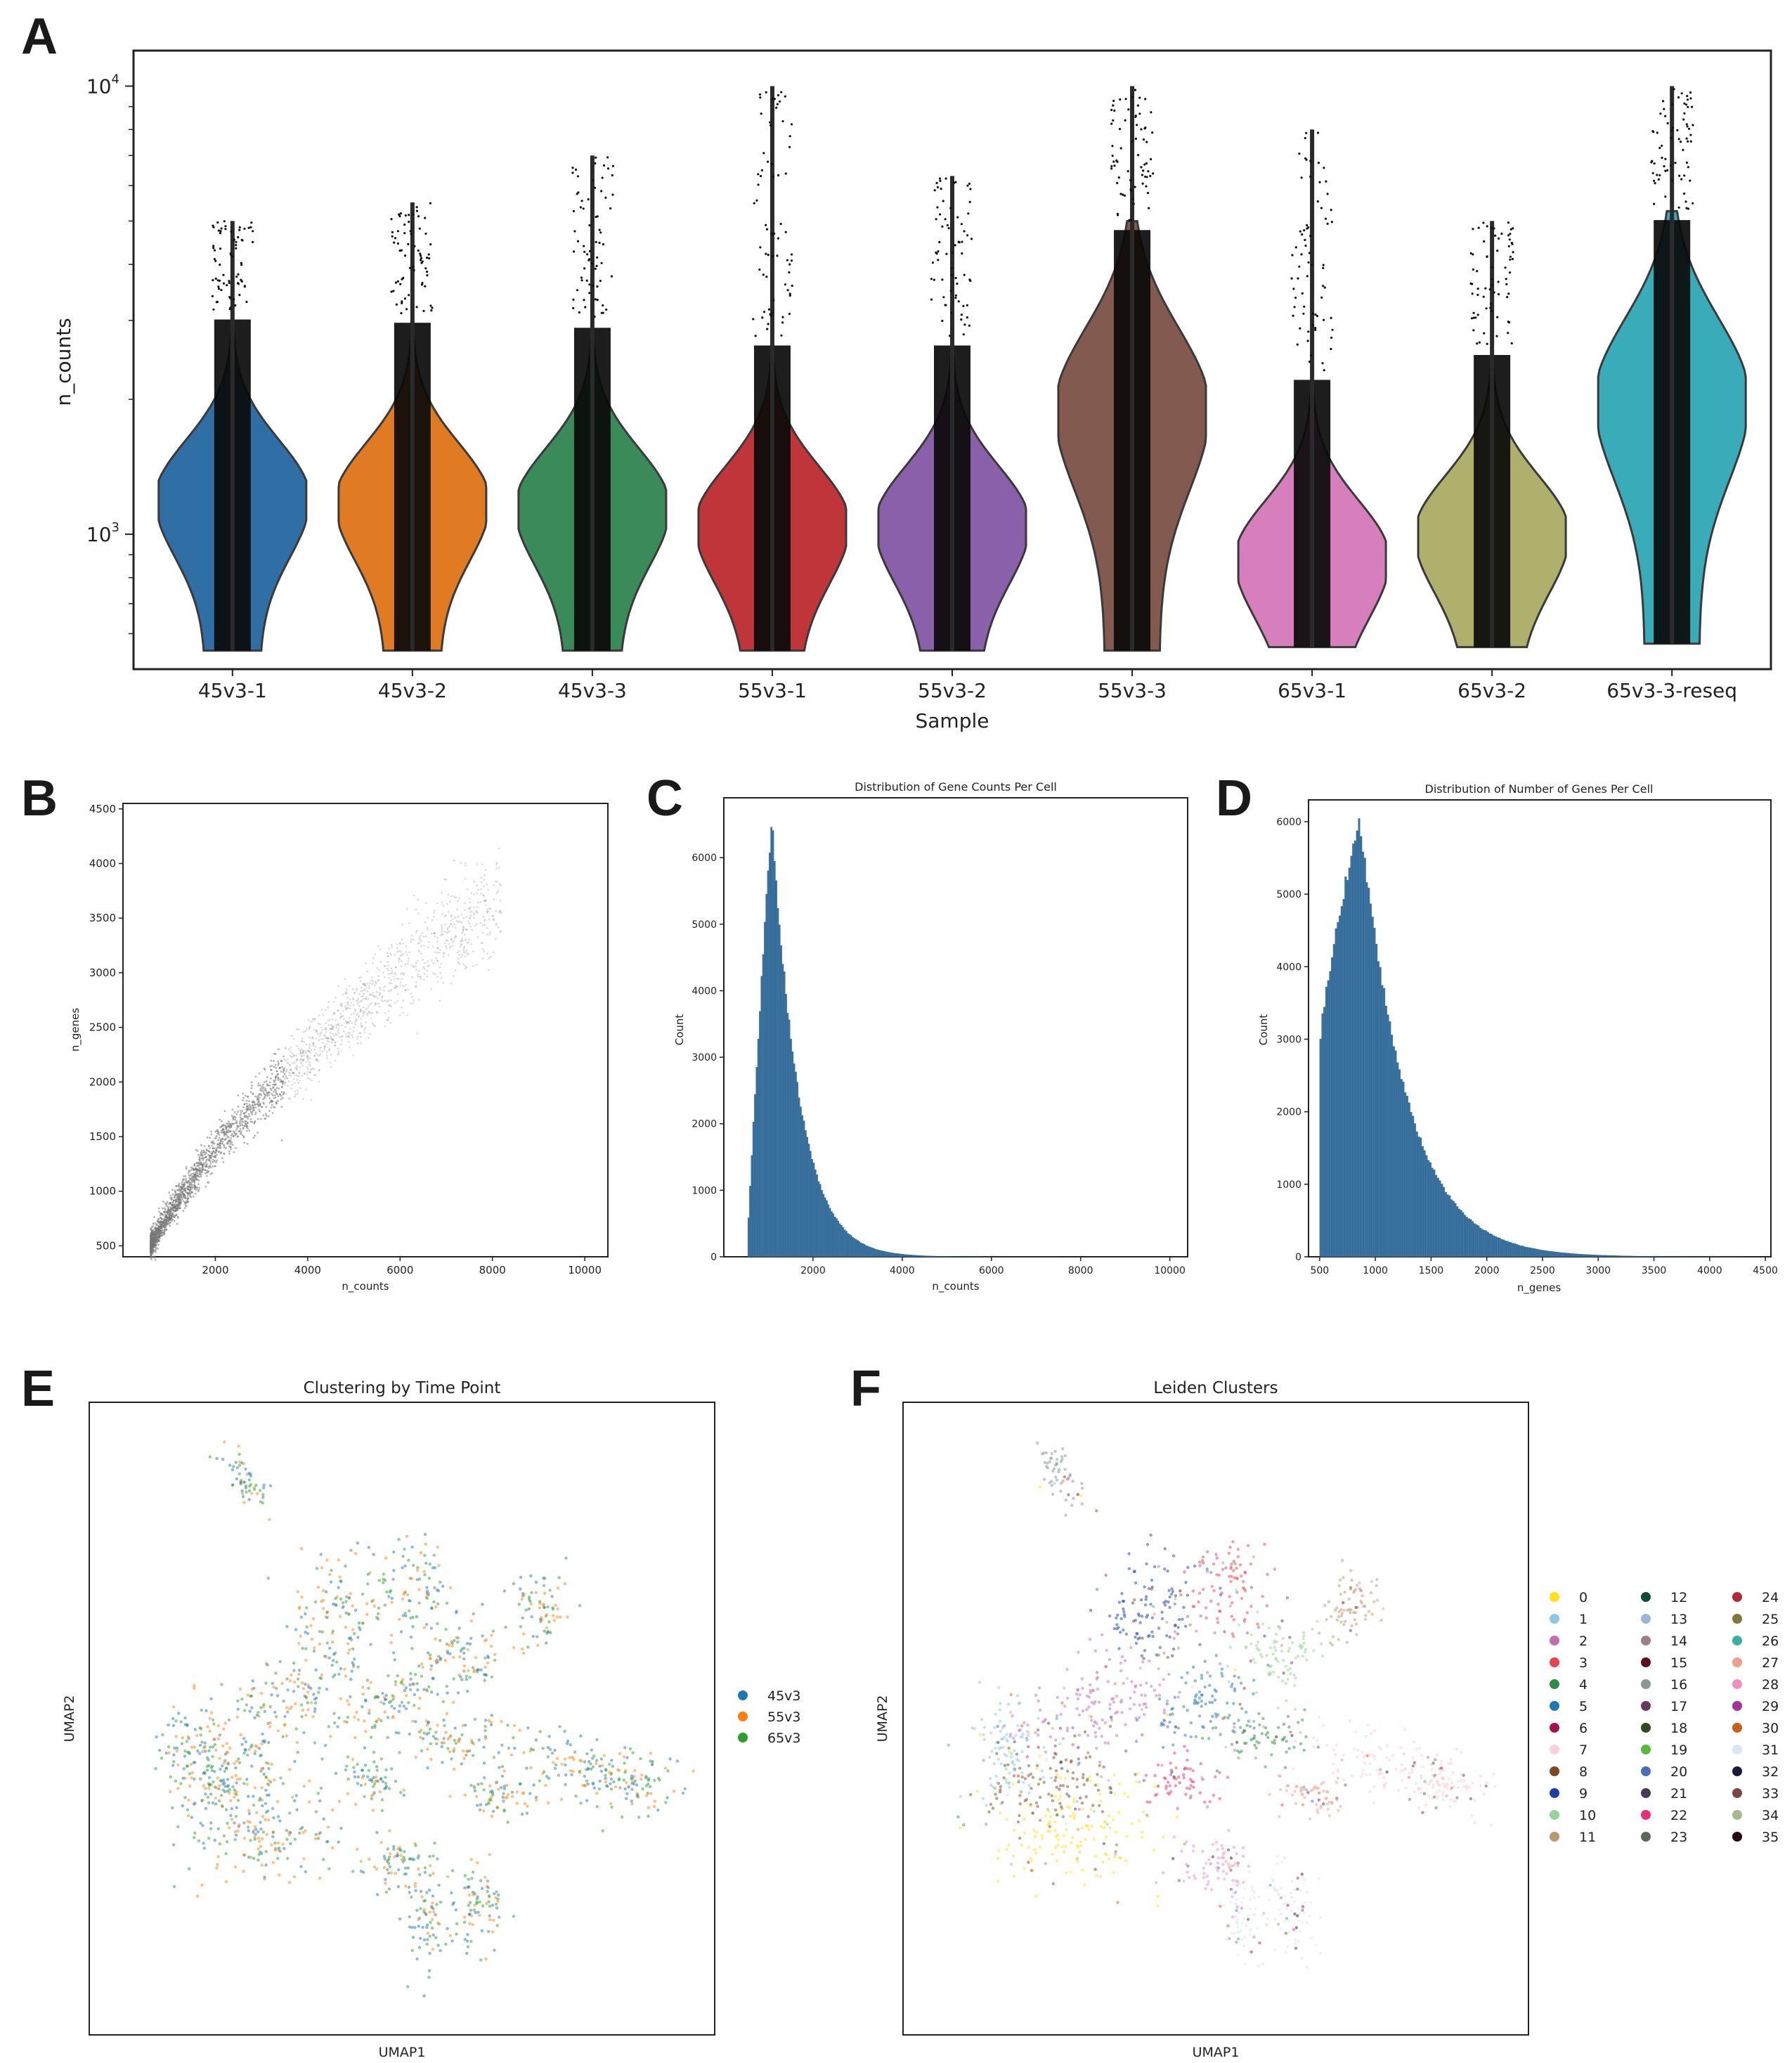 Image resolution: width=1792 pixels, height=2063 pixels. I want to click on panel-c-xtick-label: 4000, so click(903, 1270).